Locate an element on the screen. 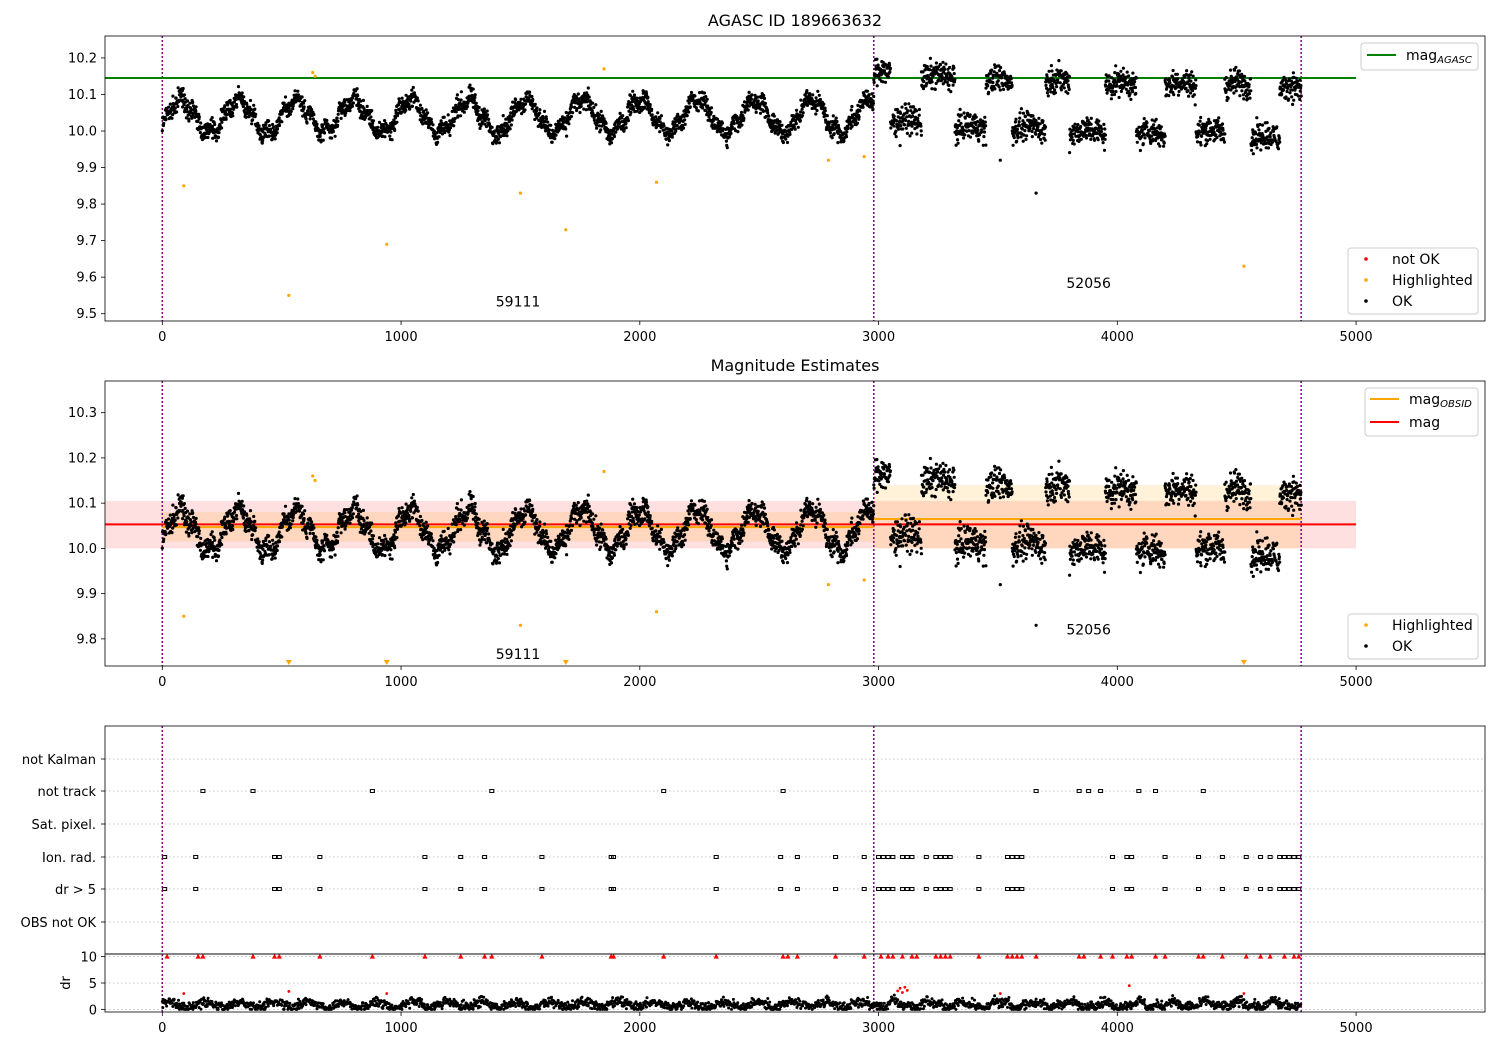 The width and height of the screenshot is (1500, 1050). chart-title: Magnitude Estimates is located at coordinates (795, 365).